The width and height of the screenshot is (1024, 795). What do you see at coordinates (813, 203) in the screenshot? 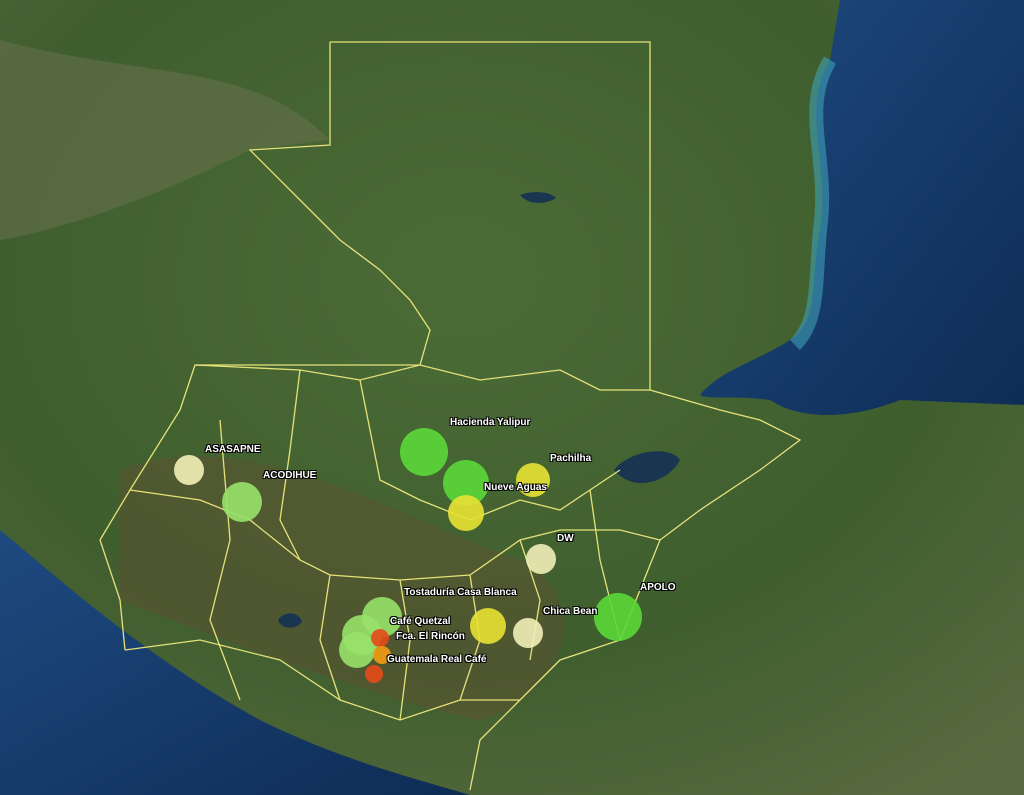
I see `reef` at bounding box center [813, 203].